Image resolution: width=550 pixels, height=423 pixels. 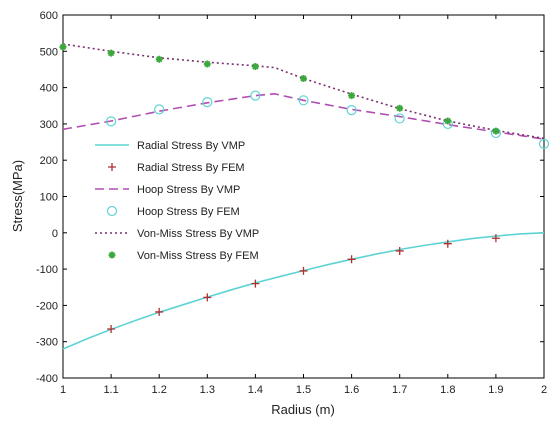 What do you see at coordinates (49, 89) in the screenshot?
I see `y-tick-label: 400` at bounding box center [49, 89].